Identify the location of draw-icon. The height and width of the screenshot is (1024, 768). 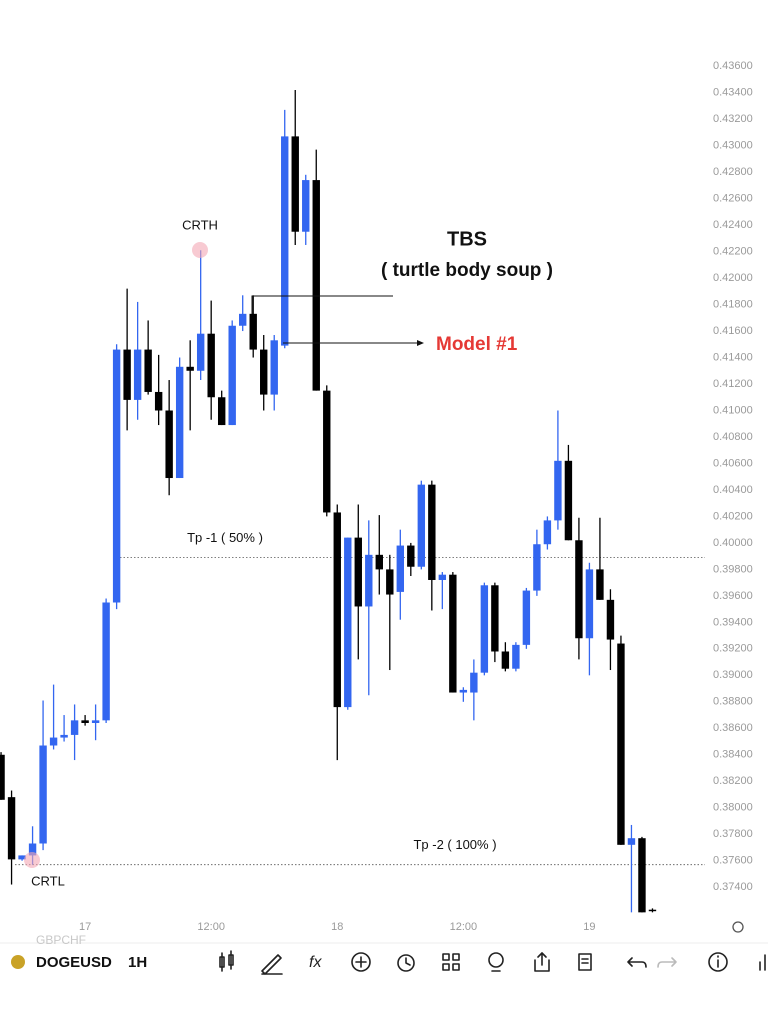
(272, 964).